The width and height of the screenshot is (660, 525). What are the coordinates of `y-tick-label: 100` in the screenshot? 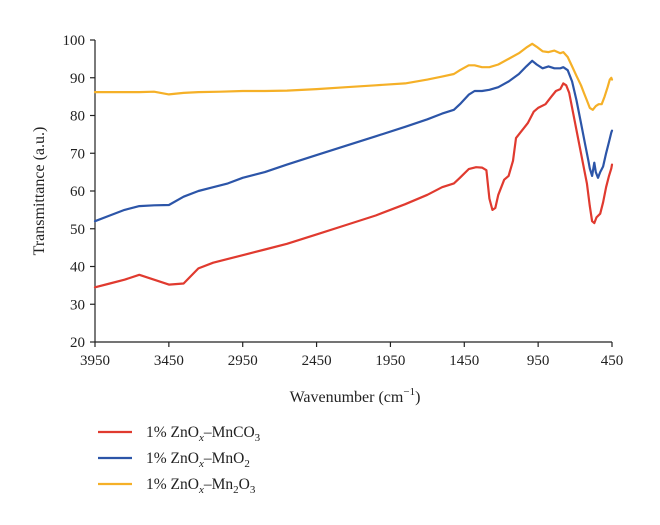 It's located at (74, 41).